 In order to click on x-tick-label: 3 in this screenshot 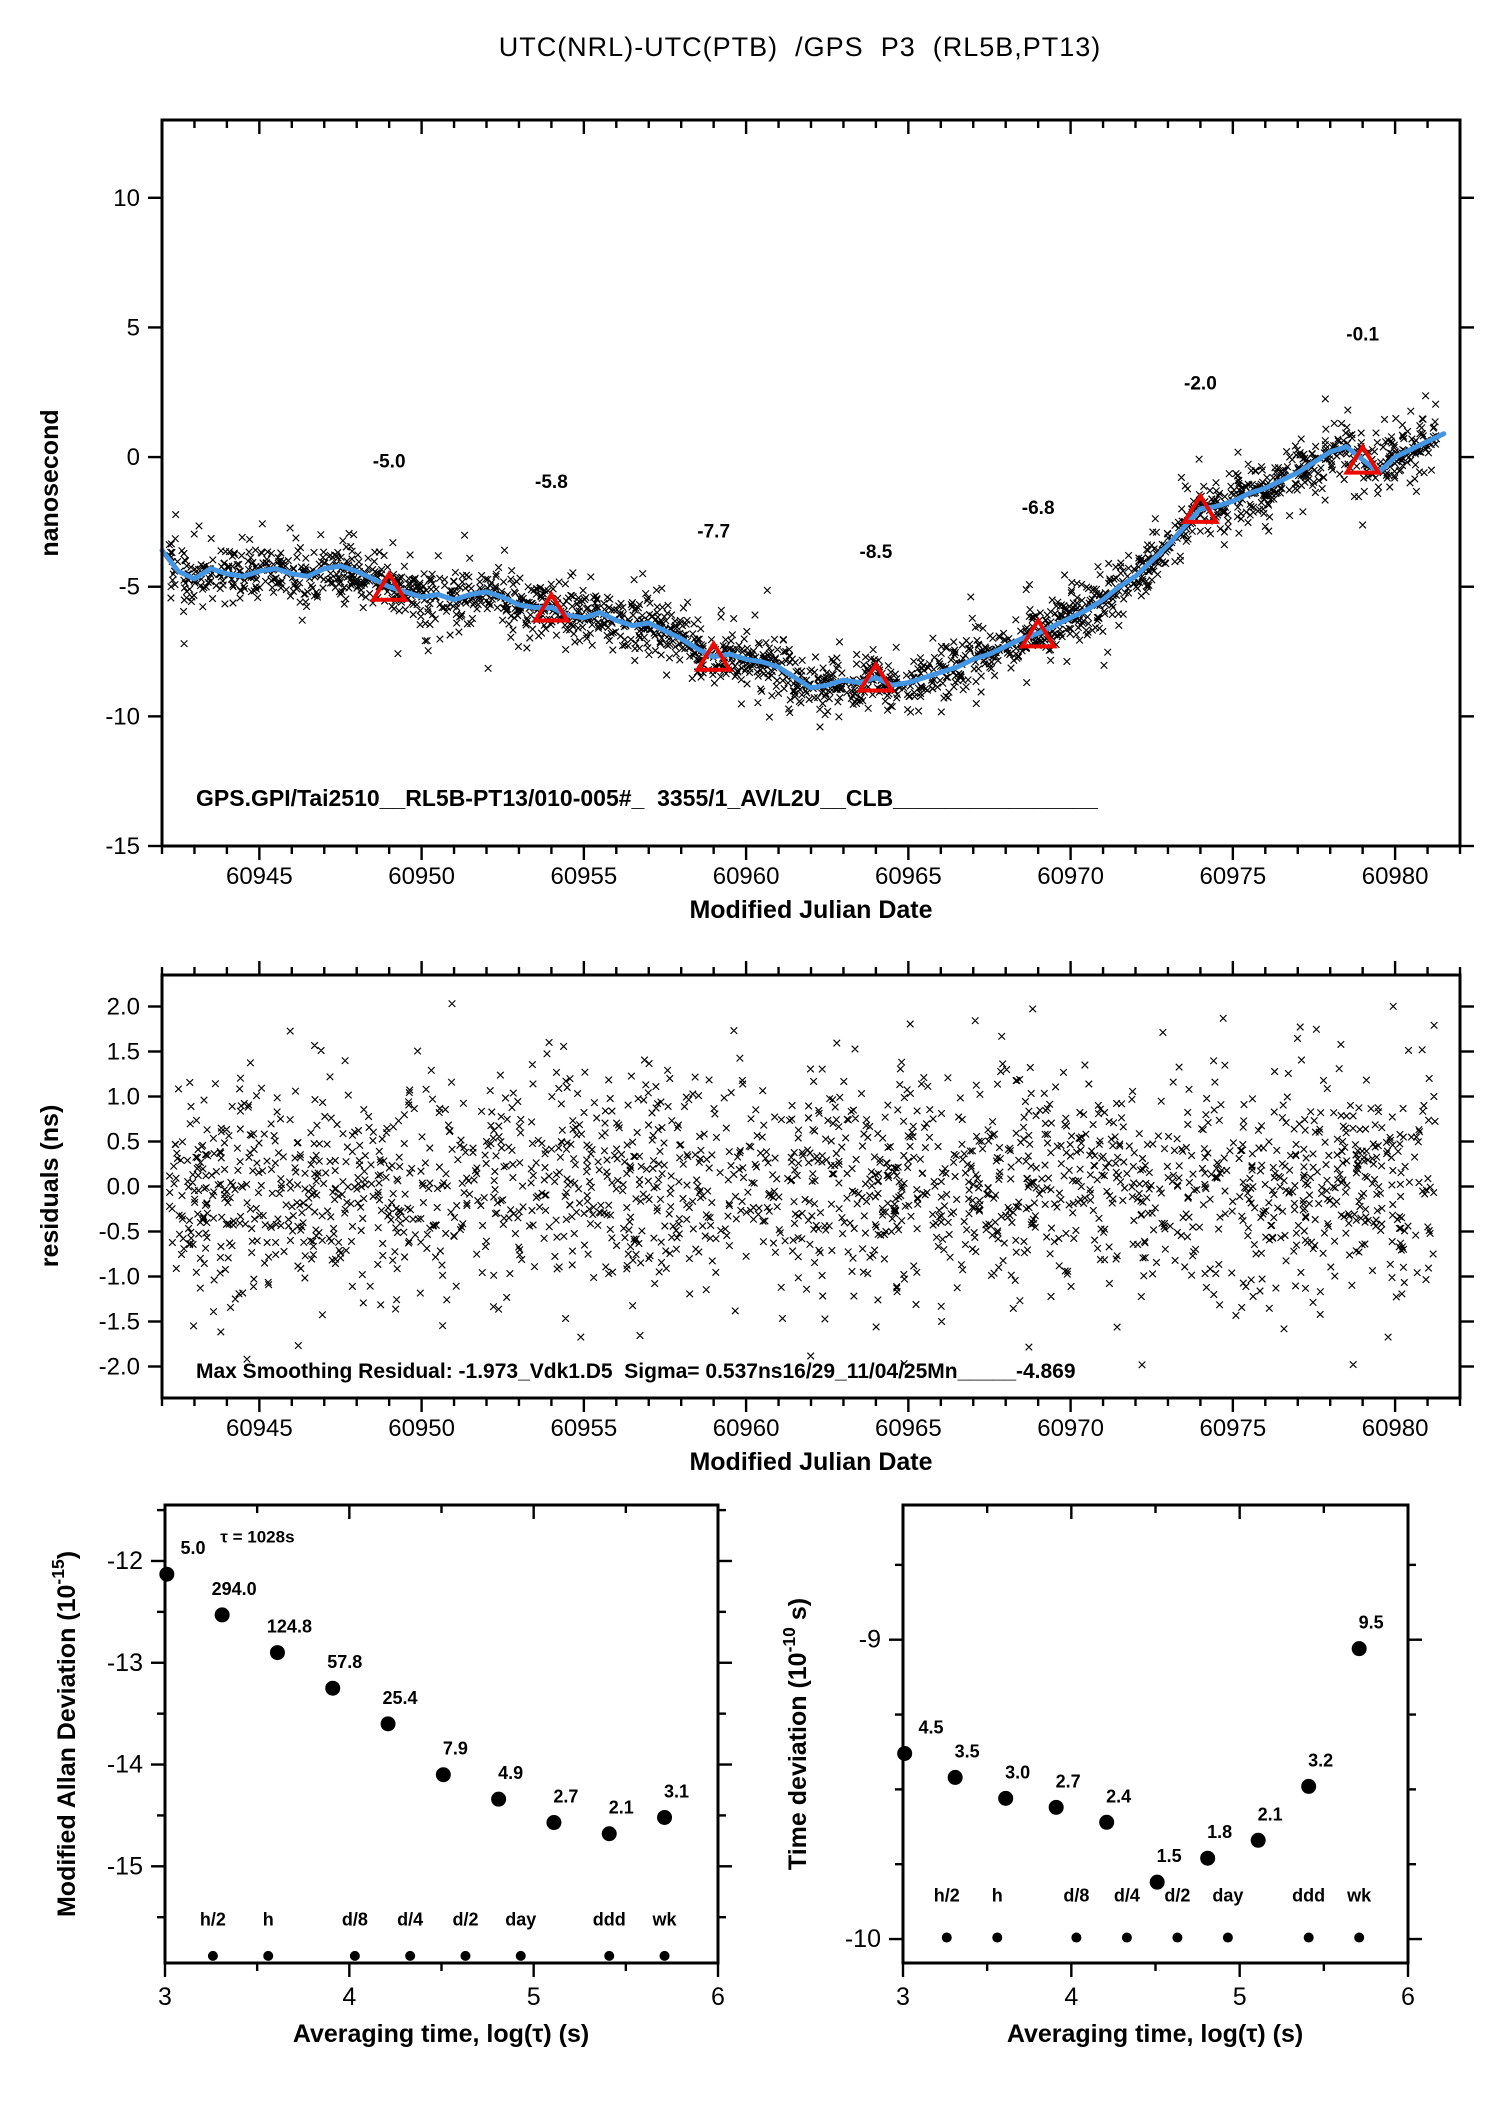, I will do `click(165, 1997)`.